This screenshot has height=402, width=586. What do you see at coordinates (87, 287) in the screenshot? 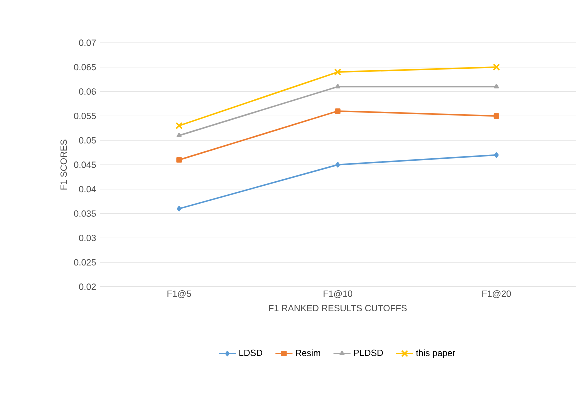
I see `y-tick-label: 0.02` at bounding box center [87, 287].